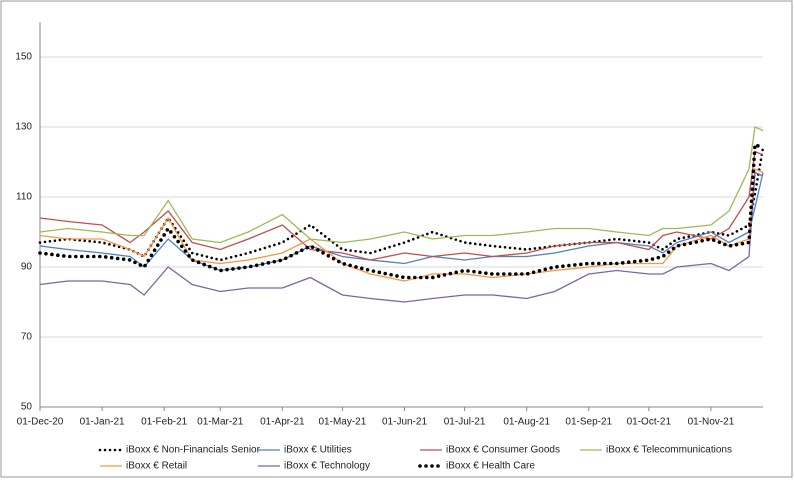 This screenshot has height=484, width=794. Describe the element at coordinates (220, 422) in the screenshot. I see `x-tick-label: 01-Mar-21` at that location.